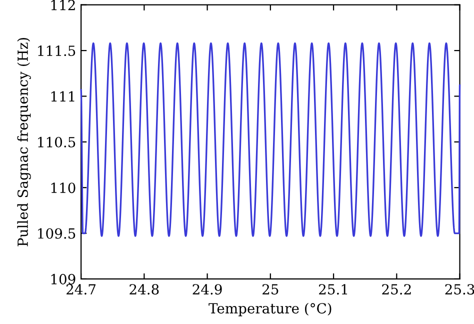 This screenshot has width=474, height=324. What do you see at coordinates (57, 233) in the screenshot?
I see `y-tick-label: 109.5` at bounding box center [57, 233].